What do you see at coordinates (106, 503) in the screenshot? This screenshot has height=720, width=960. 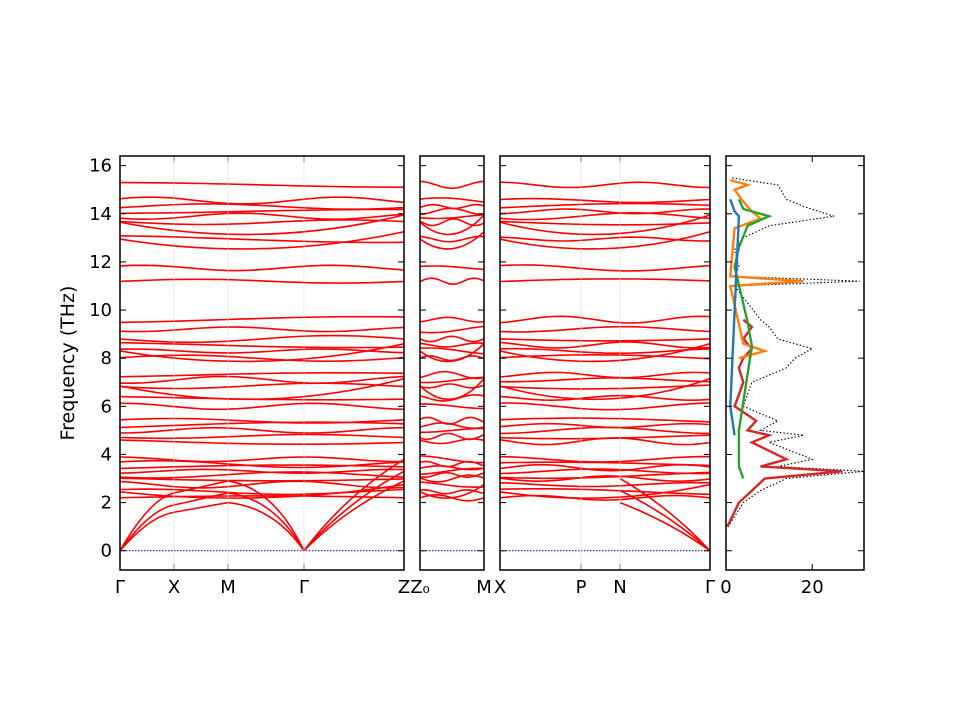 I see `y-tick-label: 2` at bounding box center [106, 503].